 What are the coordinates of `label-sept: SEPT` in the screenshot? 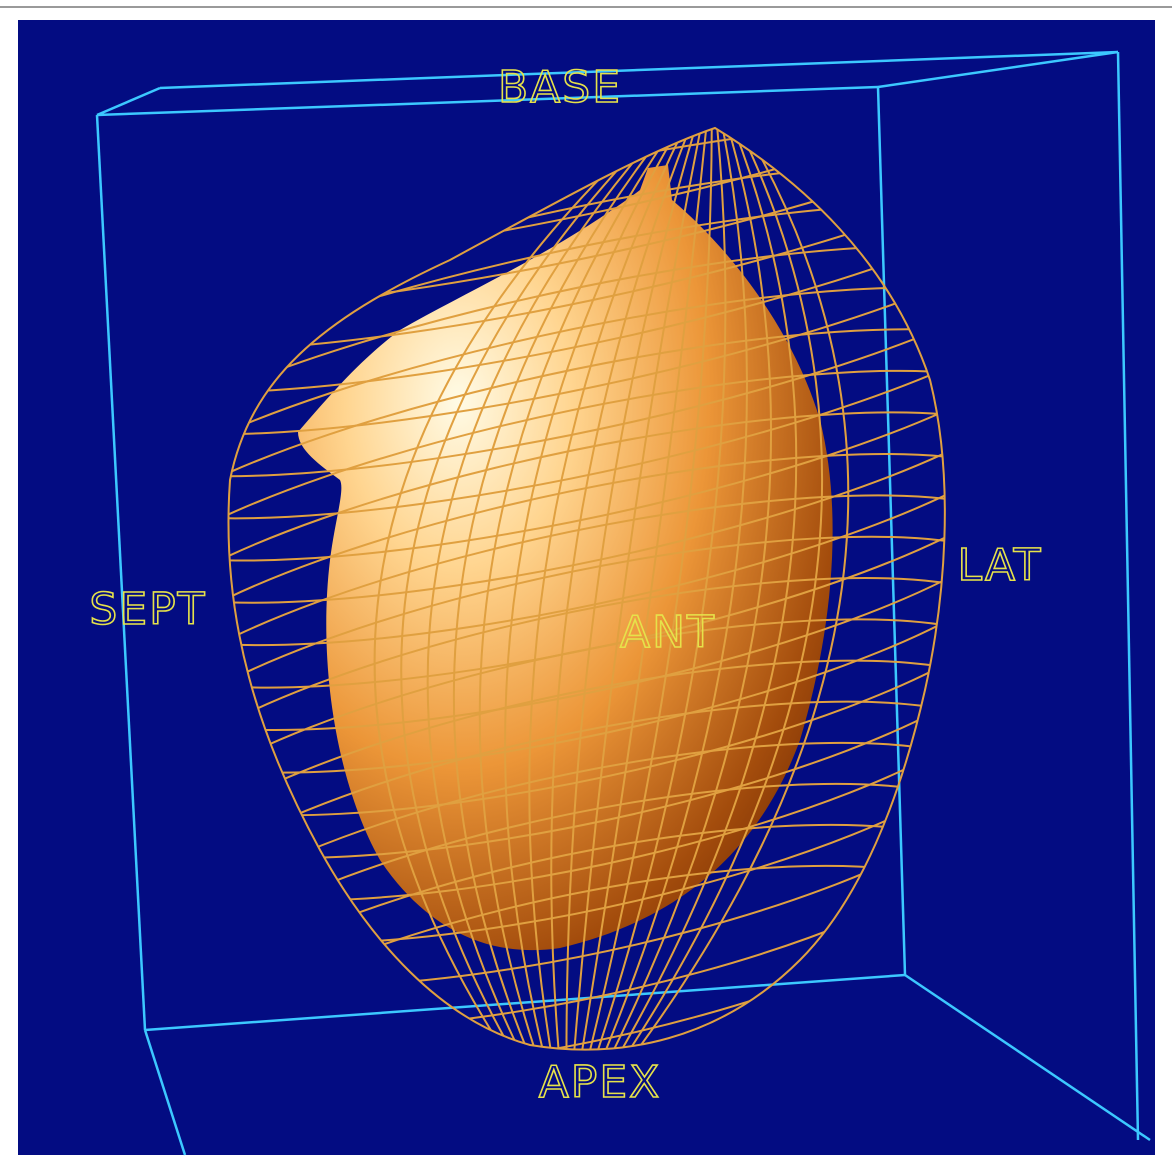 It's located at (147, 609).